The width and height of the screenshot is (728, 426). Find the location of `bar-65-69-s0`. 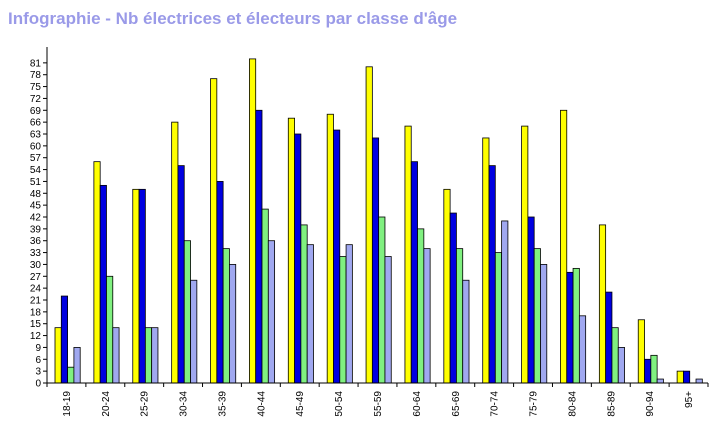

bar-65-69-s0 is located at coordinates (447, 286).